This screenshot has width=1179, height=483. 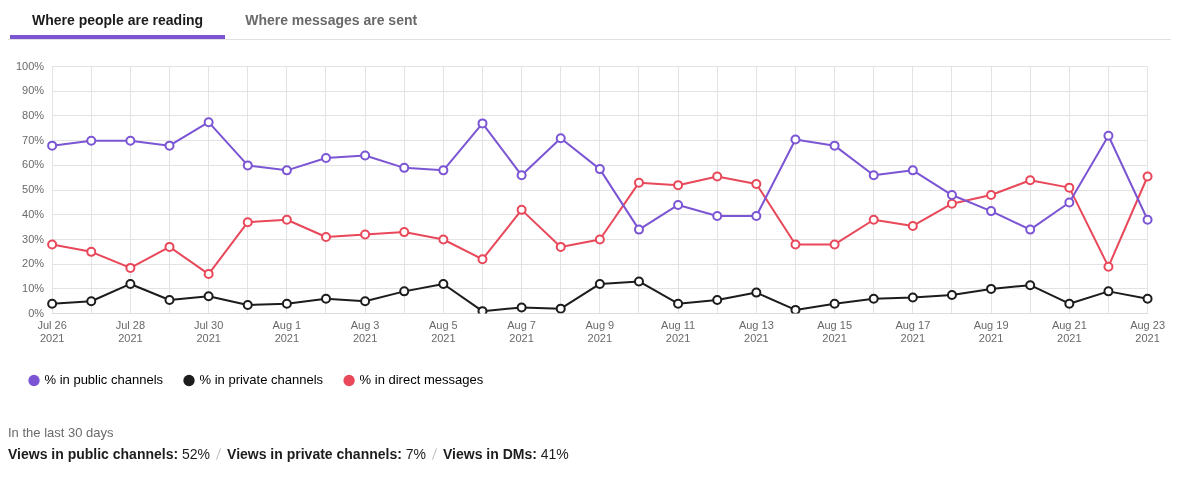 I want to click on x-tick-label: Aug 23 2021, so click(x=1148, y=332).